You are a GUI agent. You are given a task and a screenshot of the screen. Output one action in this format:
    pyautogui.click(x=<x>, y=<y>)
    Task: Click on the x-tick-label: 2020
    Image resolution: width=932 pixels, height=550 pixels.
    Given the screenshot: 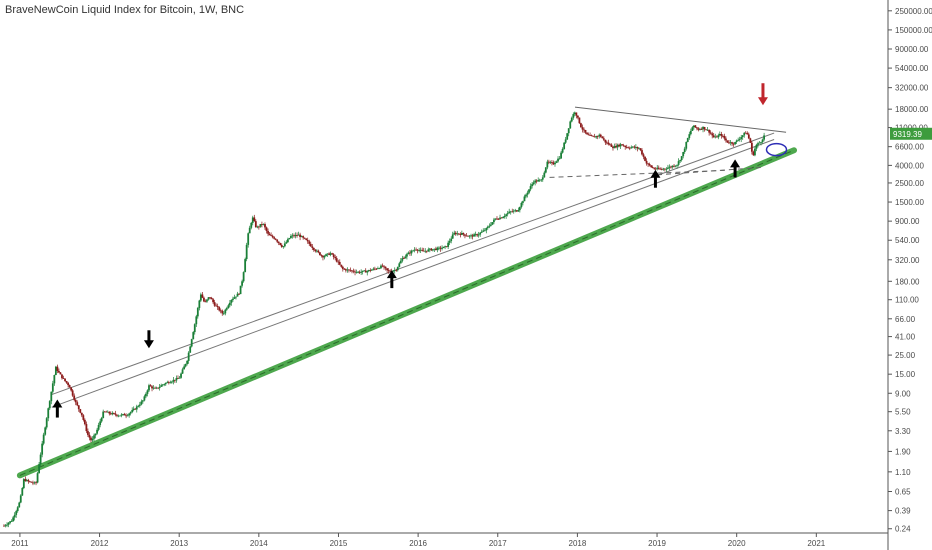 What is the action you would take?
    pyautogui.click(x=737, y=543)
    